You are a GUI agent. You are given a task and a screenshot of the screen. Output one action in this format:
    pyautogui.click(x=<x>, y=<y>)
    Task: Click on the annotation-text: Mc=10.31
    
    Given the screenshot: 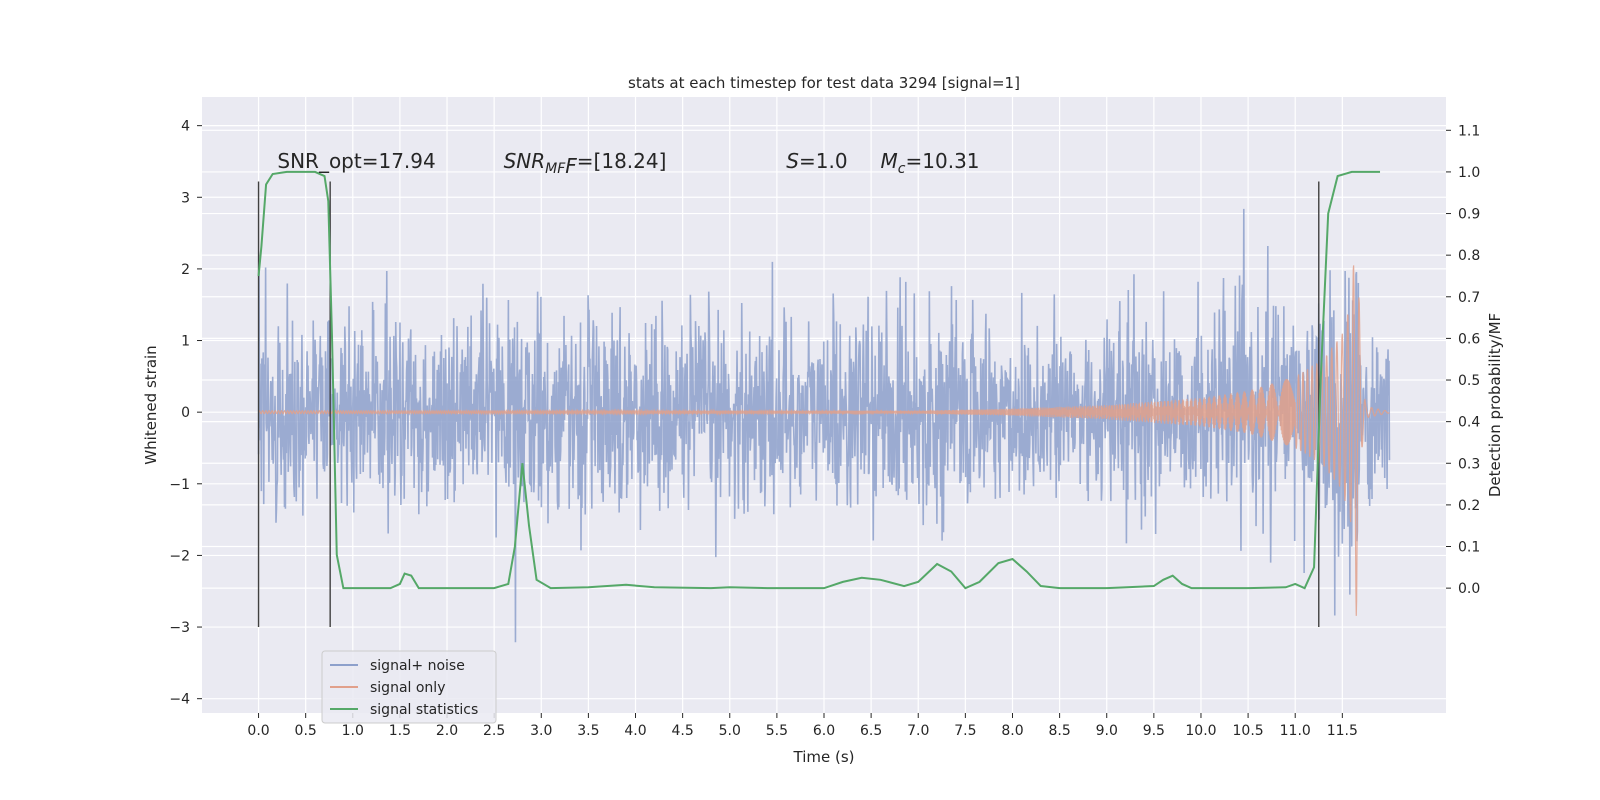 What is the action you would take?
    pyautogui.click(x=930, y=163)
    